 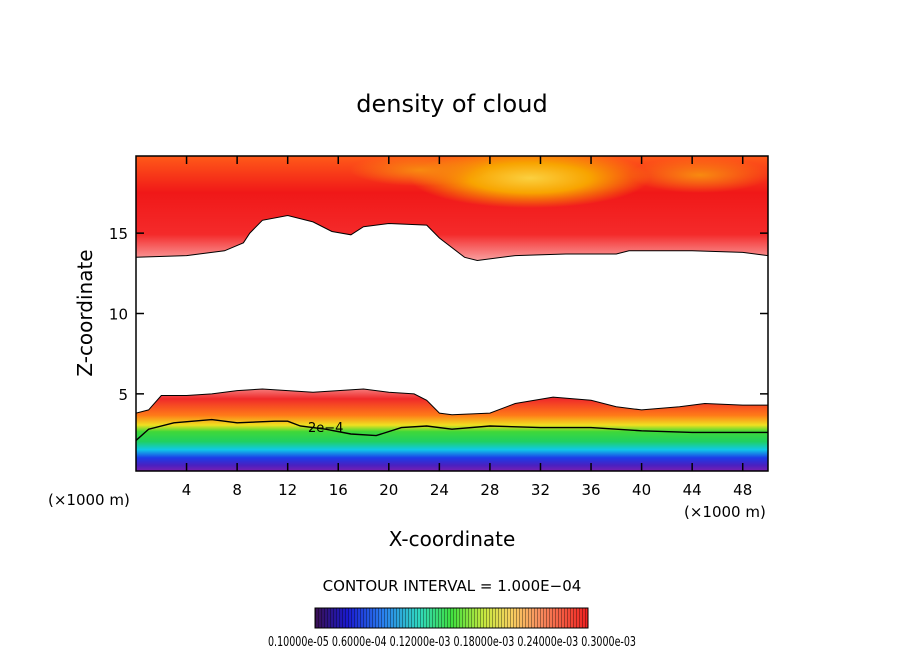 What do you see at coordinates (699, 175) in the screenshot?
I see `upper-orange-region-right` at bounding box center [699, 175].